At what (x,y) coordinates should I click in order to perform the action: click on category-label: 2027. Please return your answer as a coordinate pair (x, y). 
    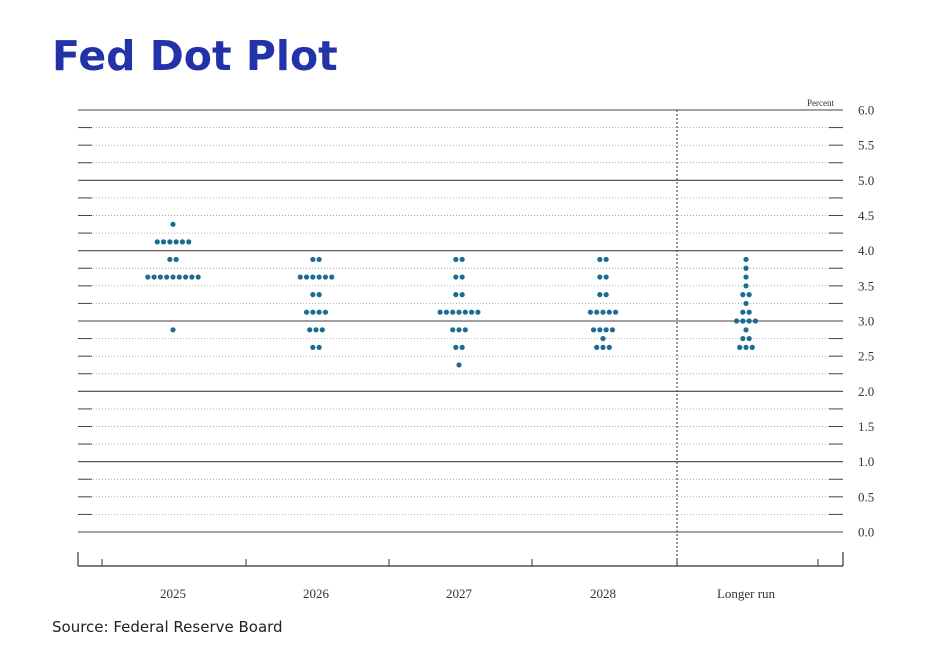
    Looking at the image, I should click on (459, 593).